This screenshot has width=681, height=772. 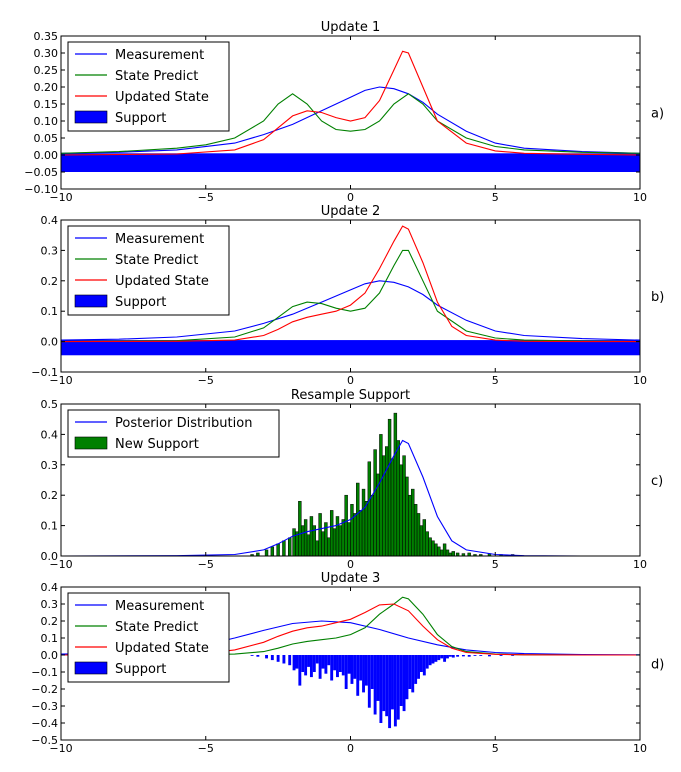 I want to click on legend-label: Posterior Distribution, so click(x=183, y=423).